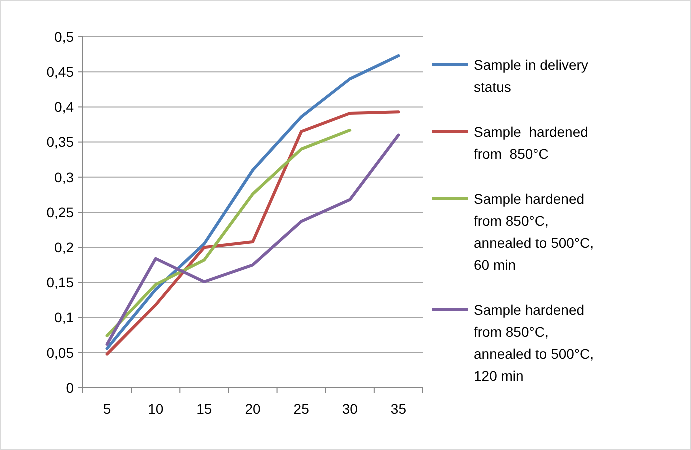  What do you see at coordinates (534, 343) in the screenshot?
I see `legend-label: Sample hardened from 850°C, annealed to 500°C, 120 min` at bounding box center [534, 343].